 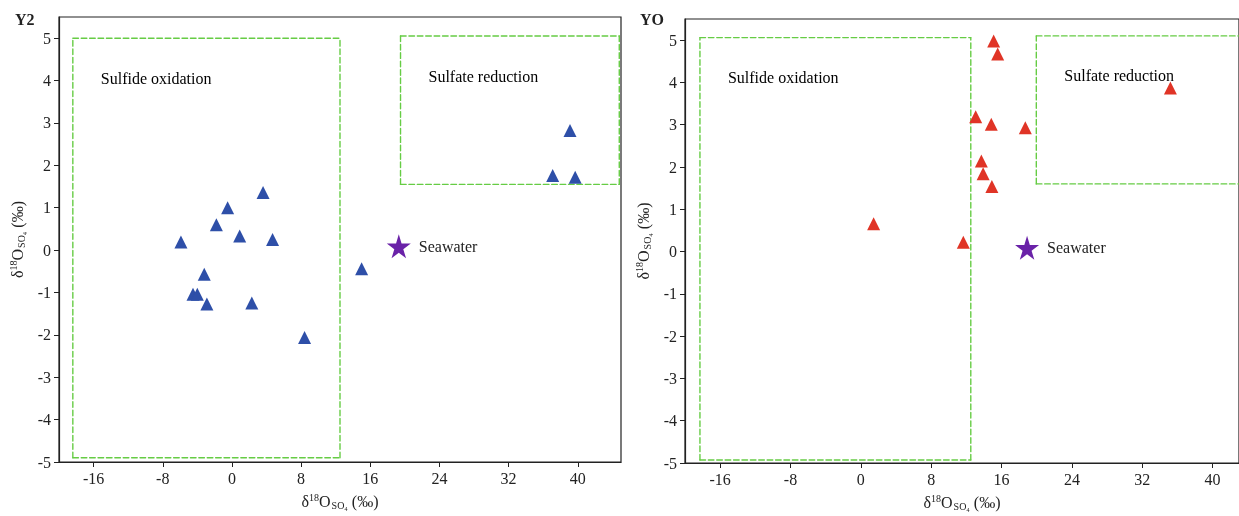 I want to click on chart-title: Y2, so click(x=25, y=19).